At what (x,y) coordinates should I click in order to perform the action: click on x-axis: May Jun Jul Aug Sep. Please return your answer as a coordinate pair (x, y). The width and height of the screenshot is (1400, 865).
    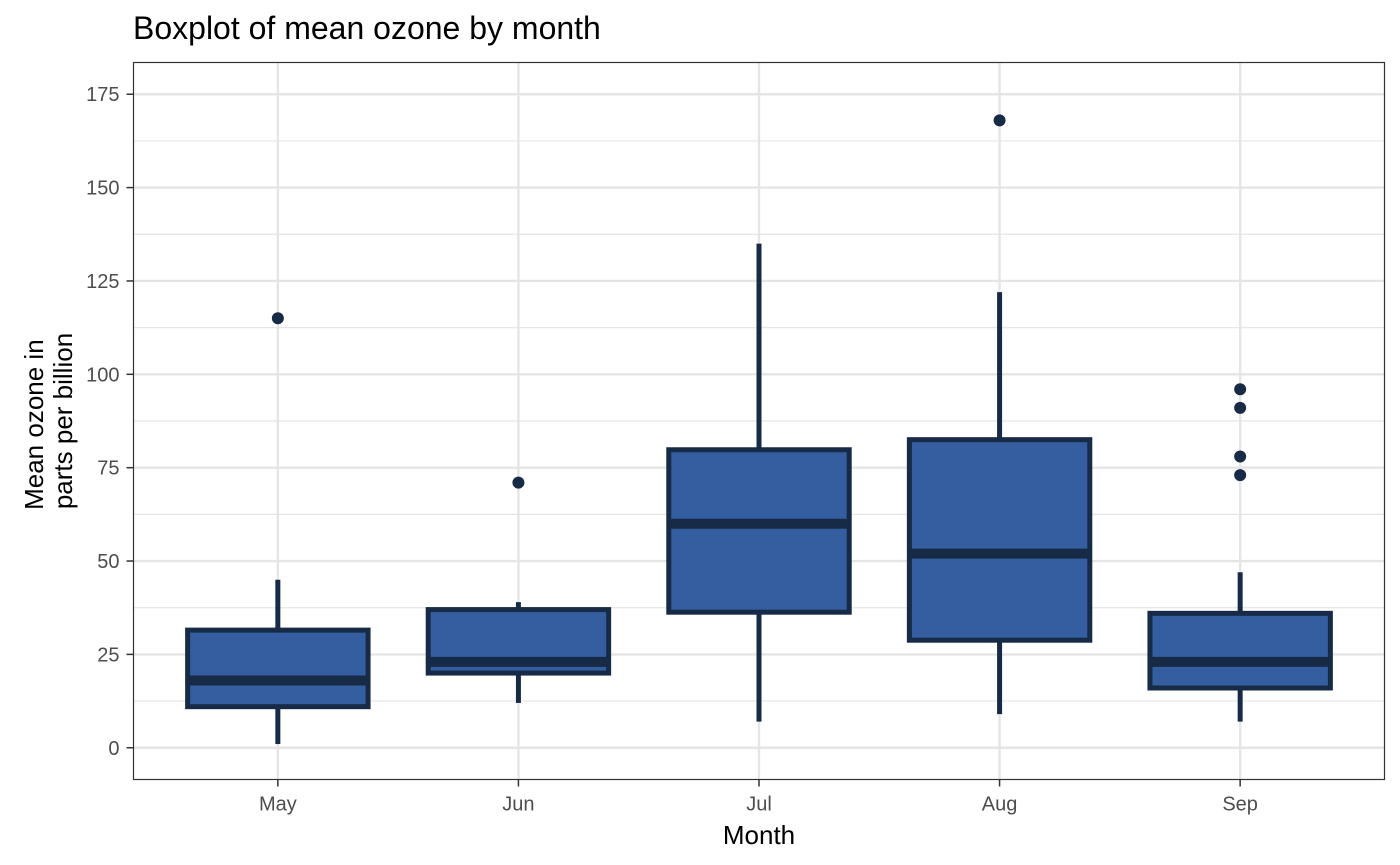
    Looking at the image, I should click on (758, 797).